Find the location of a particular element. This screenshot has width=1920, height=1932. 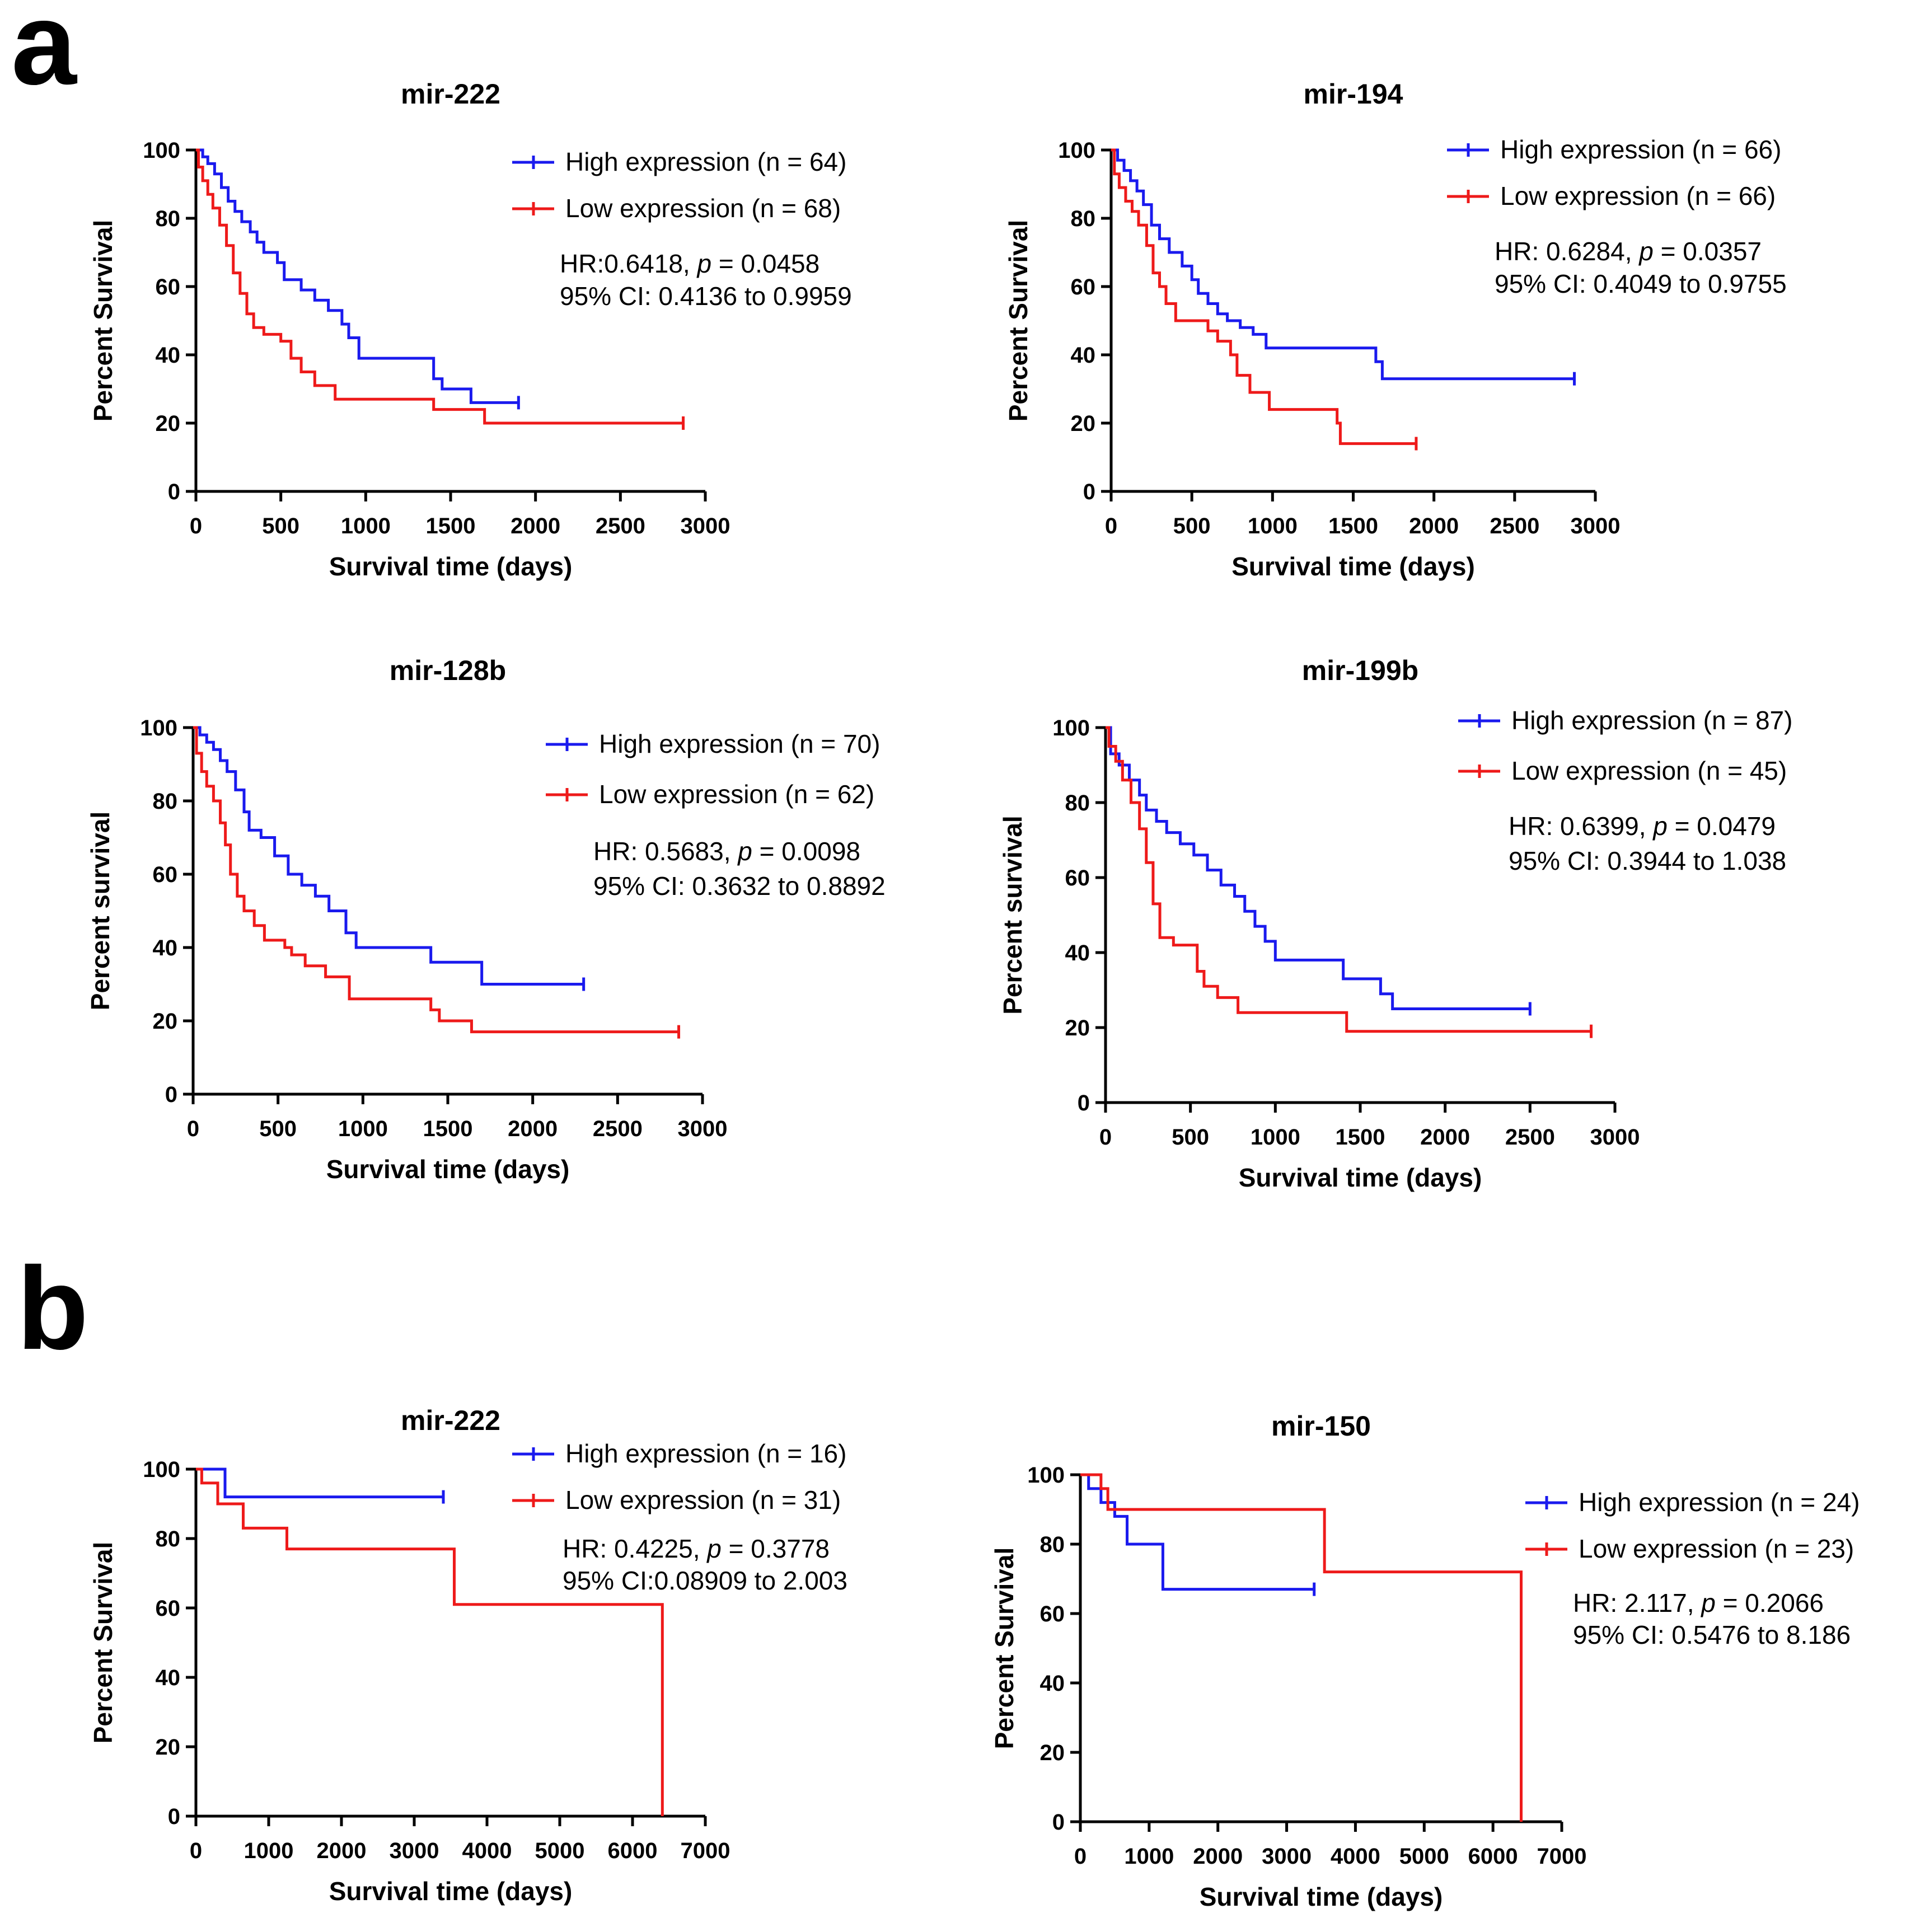

stat-text-prefix: HR: 0.6399, is located at coordinates (1581, 826).